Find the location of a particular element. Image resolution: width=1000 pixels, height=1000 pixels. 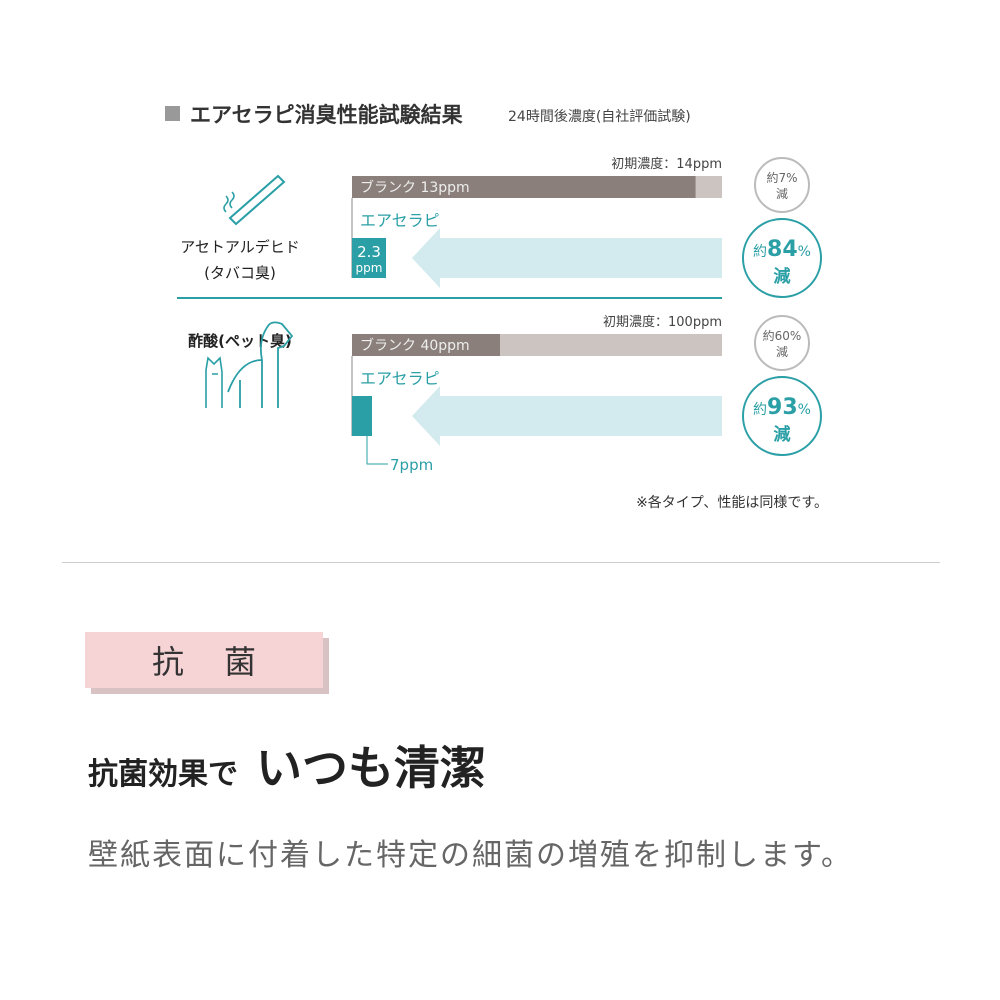

section-heading: 抗菌効果で いつも清潔 is located at coordinates (287, 765).